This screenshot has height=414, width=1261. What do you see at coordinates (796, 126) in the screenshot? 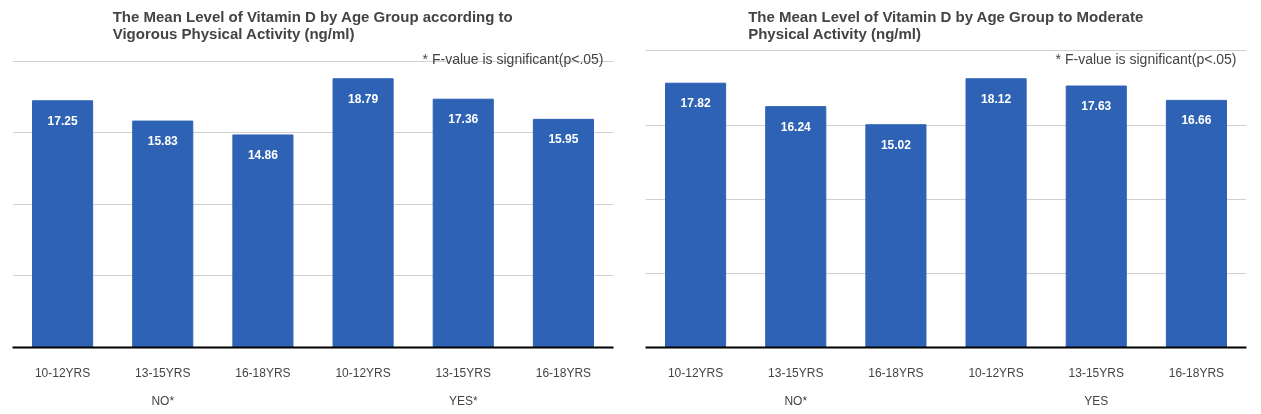
I see `data-label: 16.24` at bounding box center [796, 126].